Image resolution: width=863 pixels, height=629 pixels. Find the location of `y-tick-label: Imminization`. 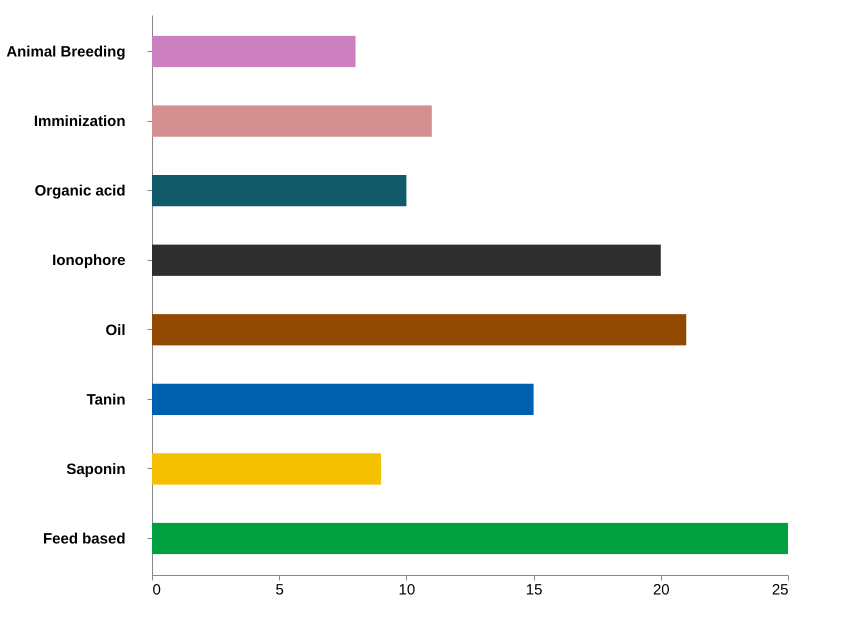

y-tick-label: Imminization is located at coordinates (80, 121).